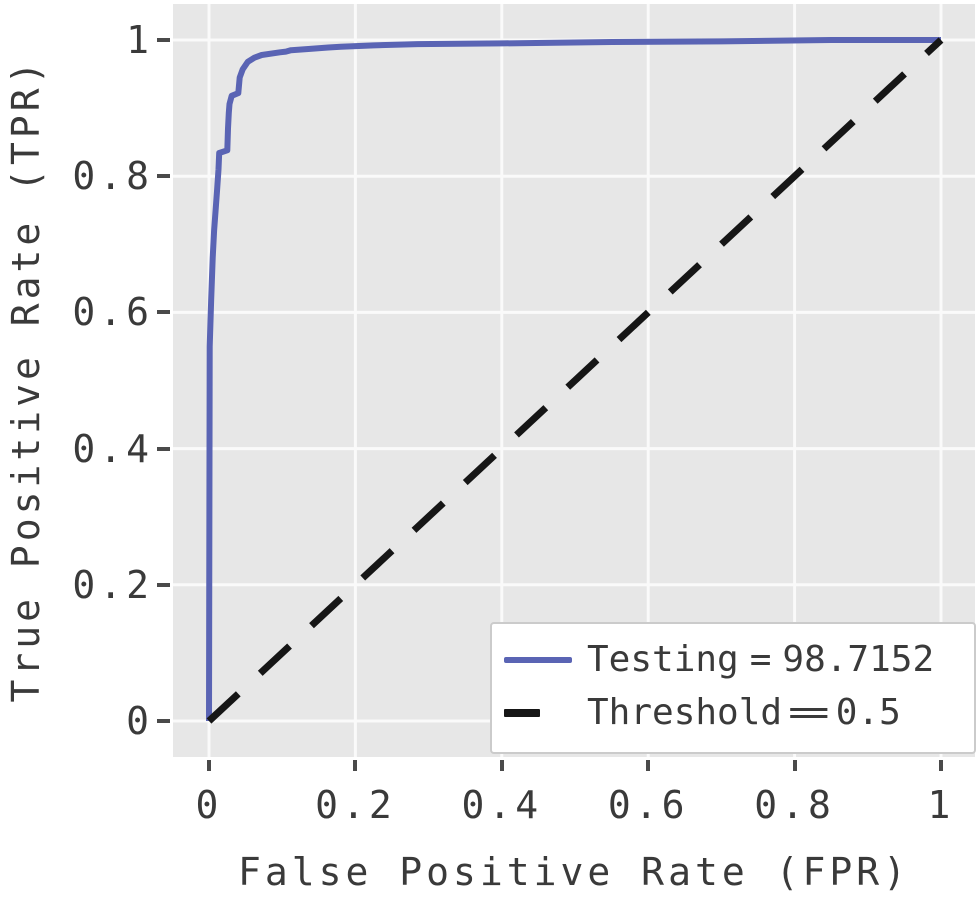 This screenshot has width=980, height=905. I want to click on y-tick-label: 0.6, so click(112, 312).